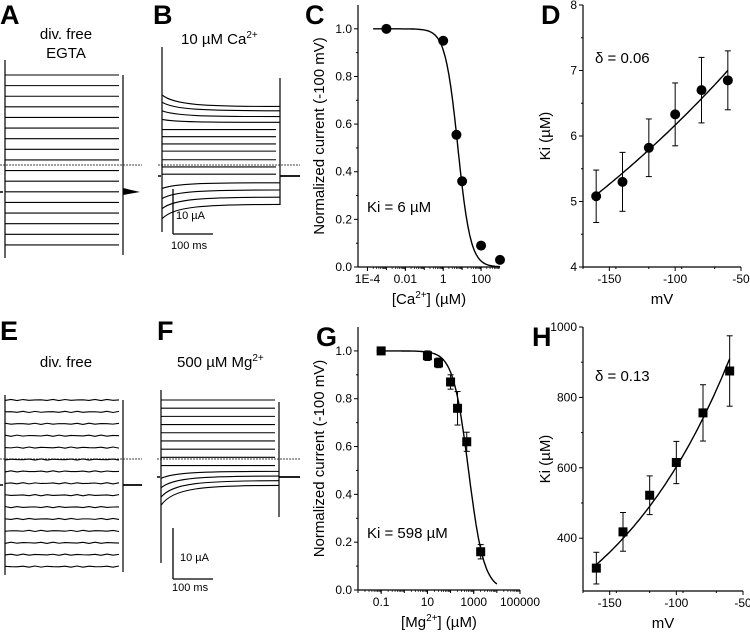 The width and height of the screenshot is (750, 632). I want to click on x-tick-label: 1E-4, so click(368, 279).